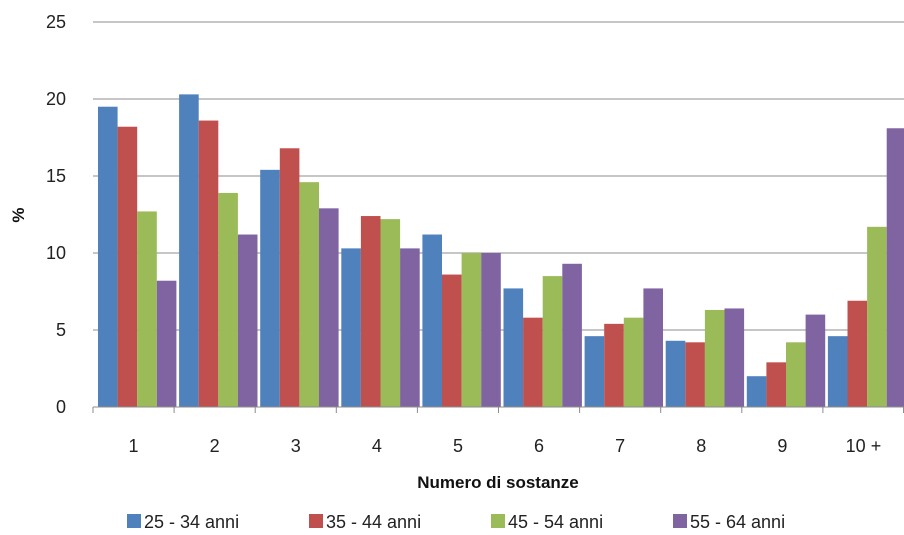 This screenshot has height=535, width=904. Describe the element at coordinates (134, 446) in the screenshot. I see `x-tick-label: 1` at that location.